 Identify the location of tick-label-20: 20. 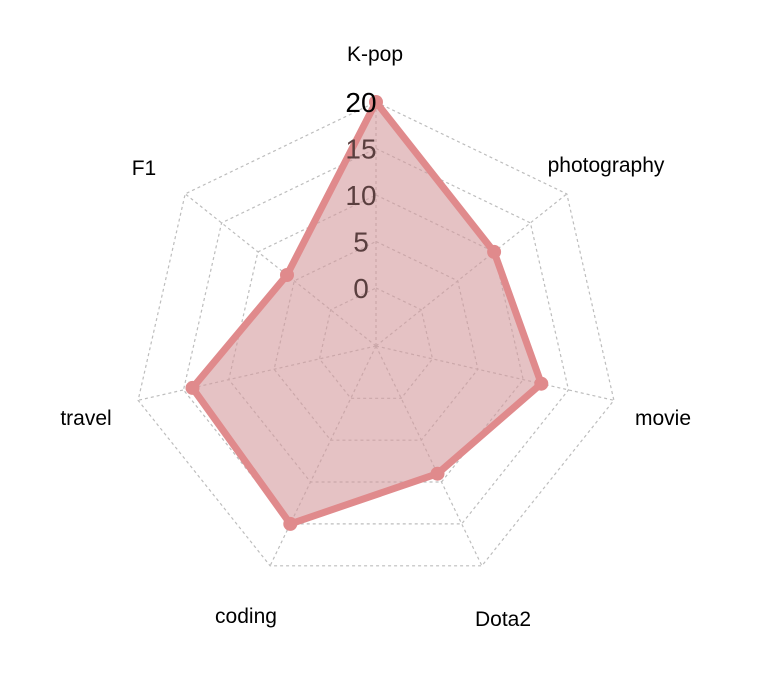
(360, 102).